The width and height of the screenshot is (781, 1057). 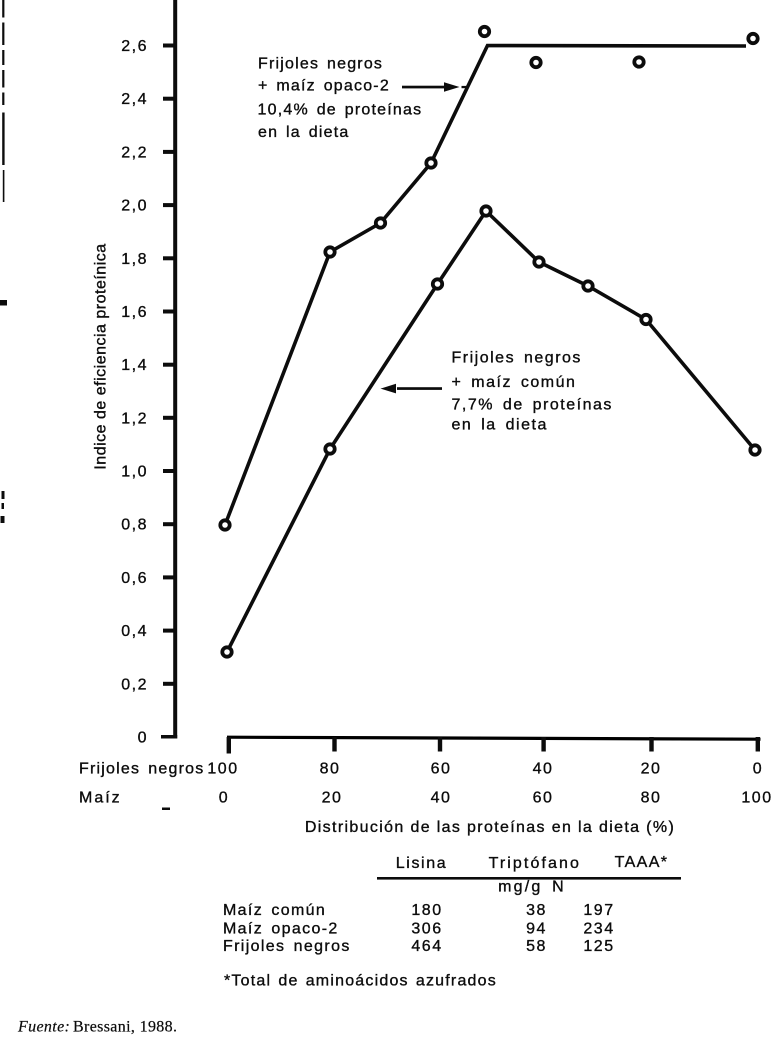 What do you see at coordinates (134, 631) in the screenshot?
I see `svg-text: 0,4` at bounding box center [134, 631].